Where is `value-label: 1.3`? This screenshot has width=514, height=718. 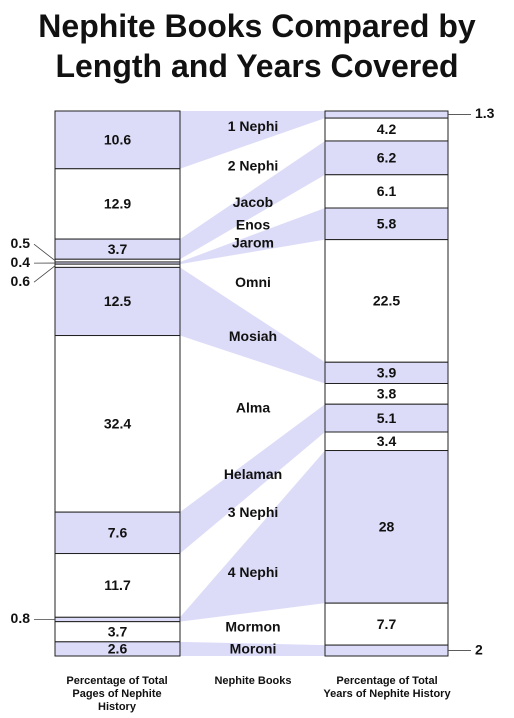
value-label: 1.3 is located at coordinates (485, 113).